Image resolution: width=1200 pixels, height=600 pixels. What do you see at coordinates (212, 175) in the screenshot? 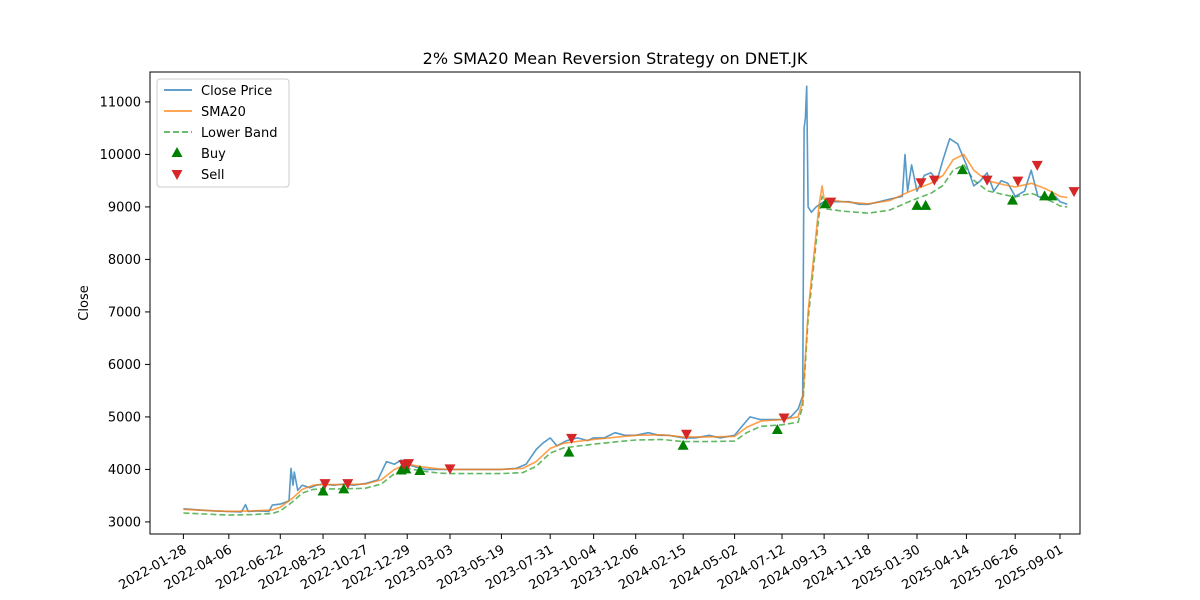
I see `legend-label-sell: Sell` at bounding box center [212, 175].